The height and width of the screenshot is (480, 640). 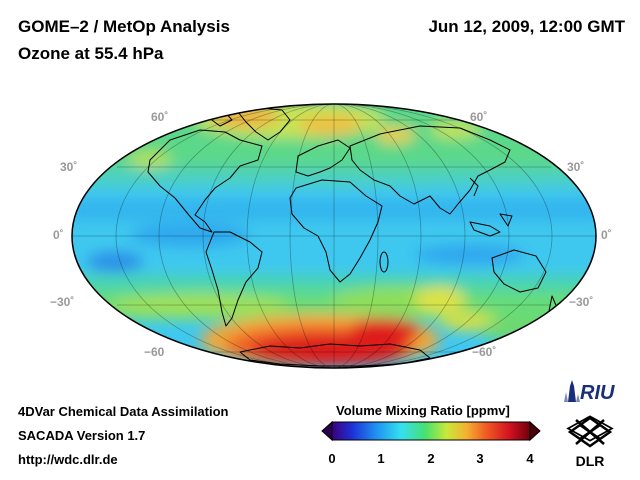 What do you see at coordinates (597, 393) in the screenshot?
I see `riu-logo-text: RIU` at bounding box center [597, 393].